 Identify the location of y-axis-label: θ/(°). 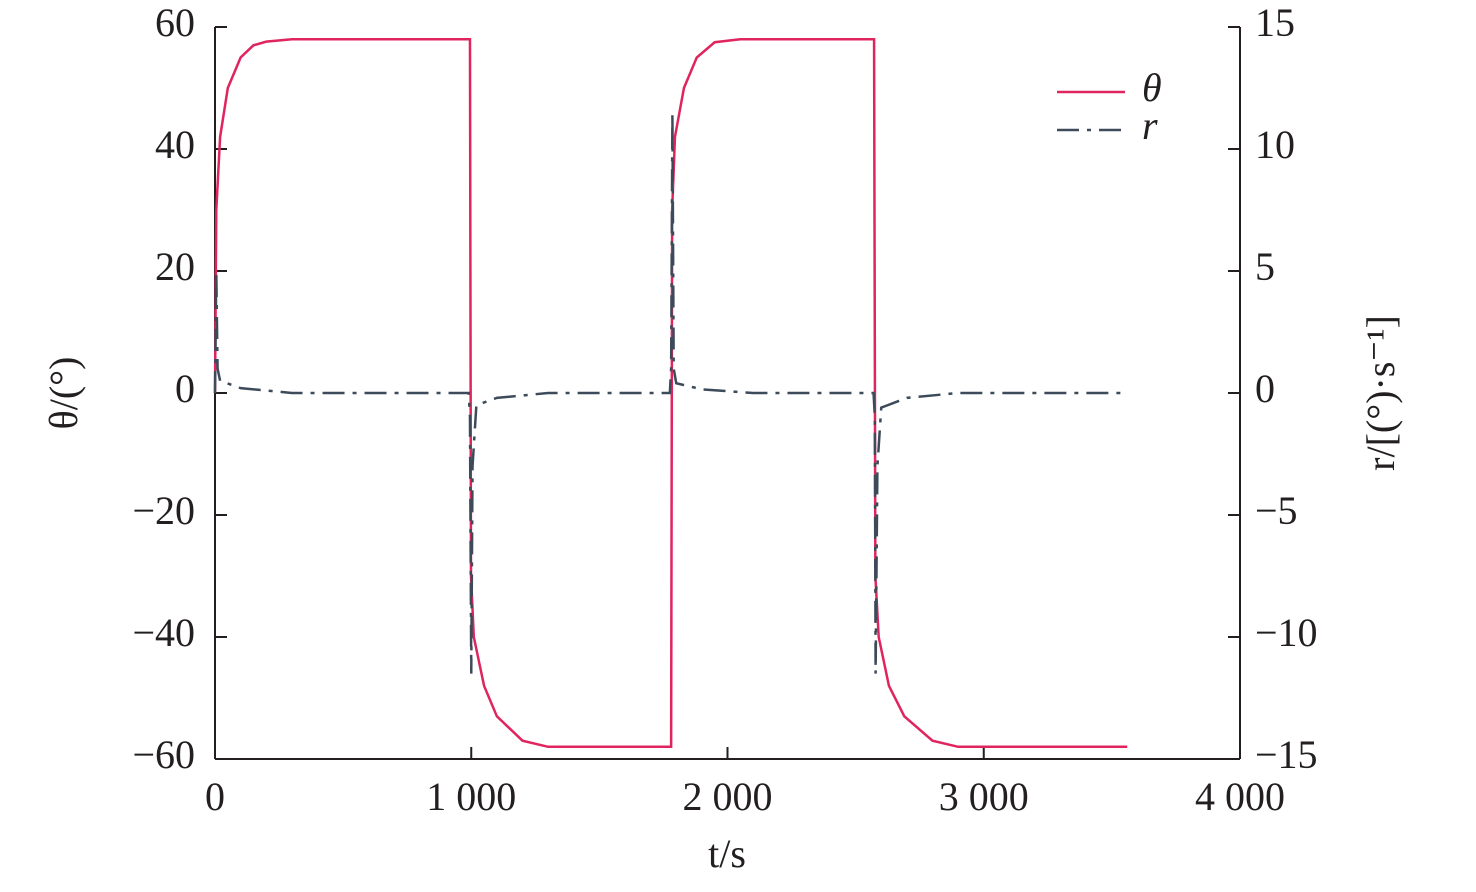
(63, 393).